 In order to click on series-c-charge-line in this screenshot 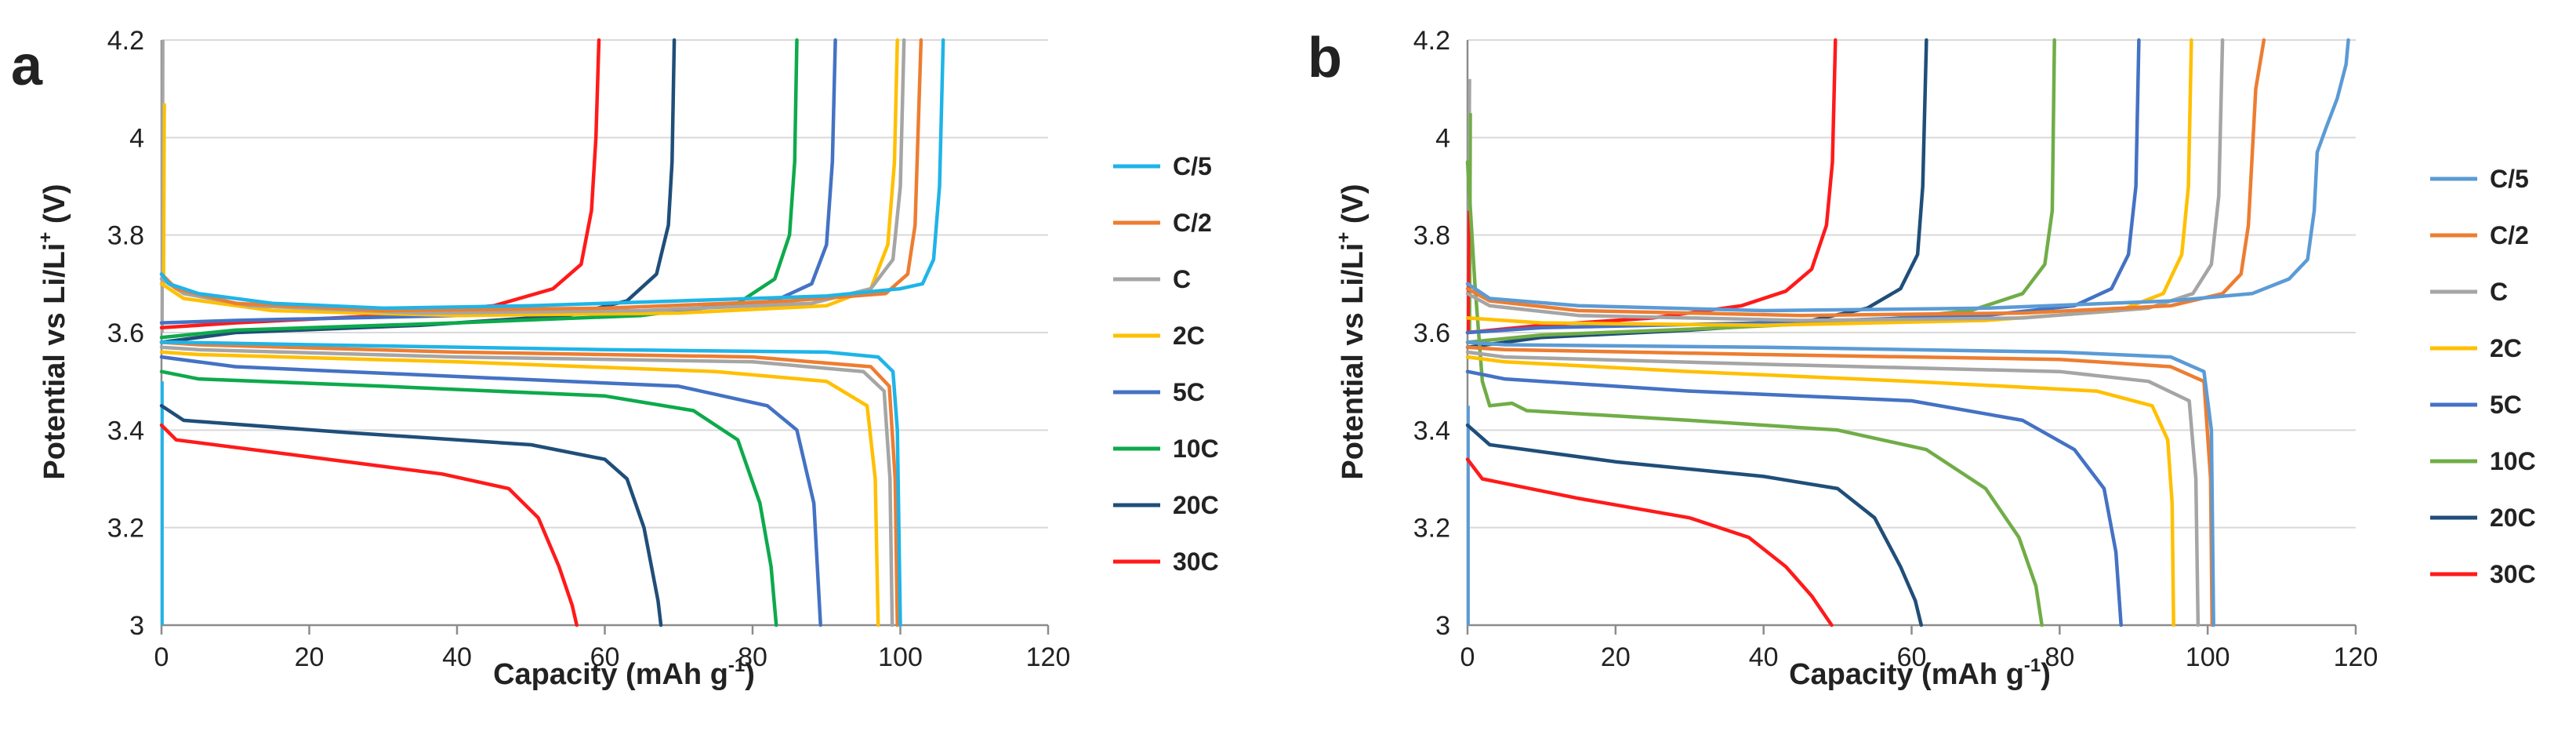, I will do `click(1845, 180)`.